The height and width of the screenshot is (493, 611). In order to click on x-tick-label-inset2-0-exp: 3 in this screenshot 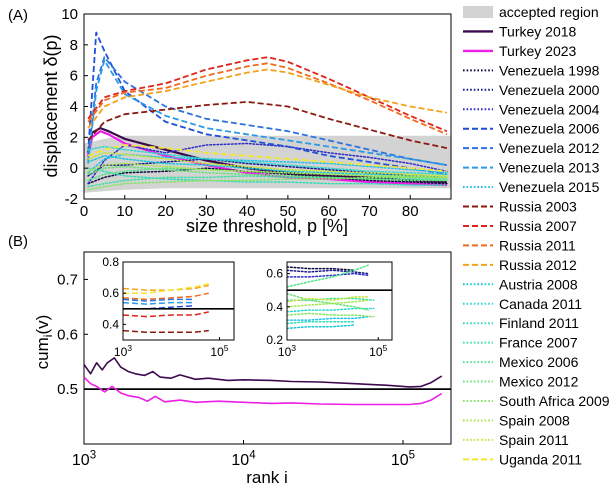, I will do `click(129, 348)`.